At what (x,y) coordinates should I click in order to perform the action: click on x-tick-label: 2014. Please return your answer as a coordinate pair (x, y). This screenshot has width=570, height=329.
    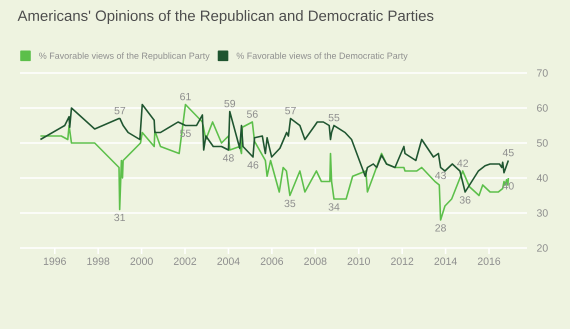
    Looking at the image, I should click on (445, 261).